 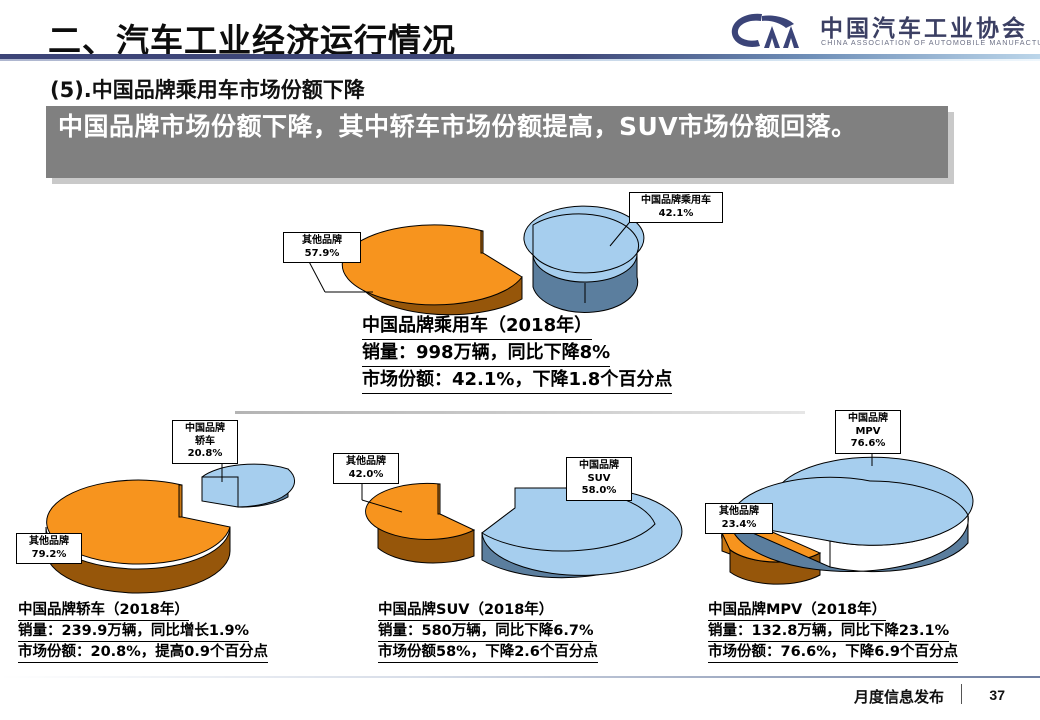 I want to click on callout-mpv-cn-name-l2: MPV, so click(x=868, y=431).